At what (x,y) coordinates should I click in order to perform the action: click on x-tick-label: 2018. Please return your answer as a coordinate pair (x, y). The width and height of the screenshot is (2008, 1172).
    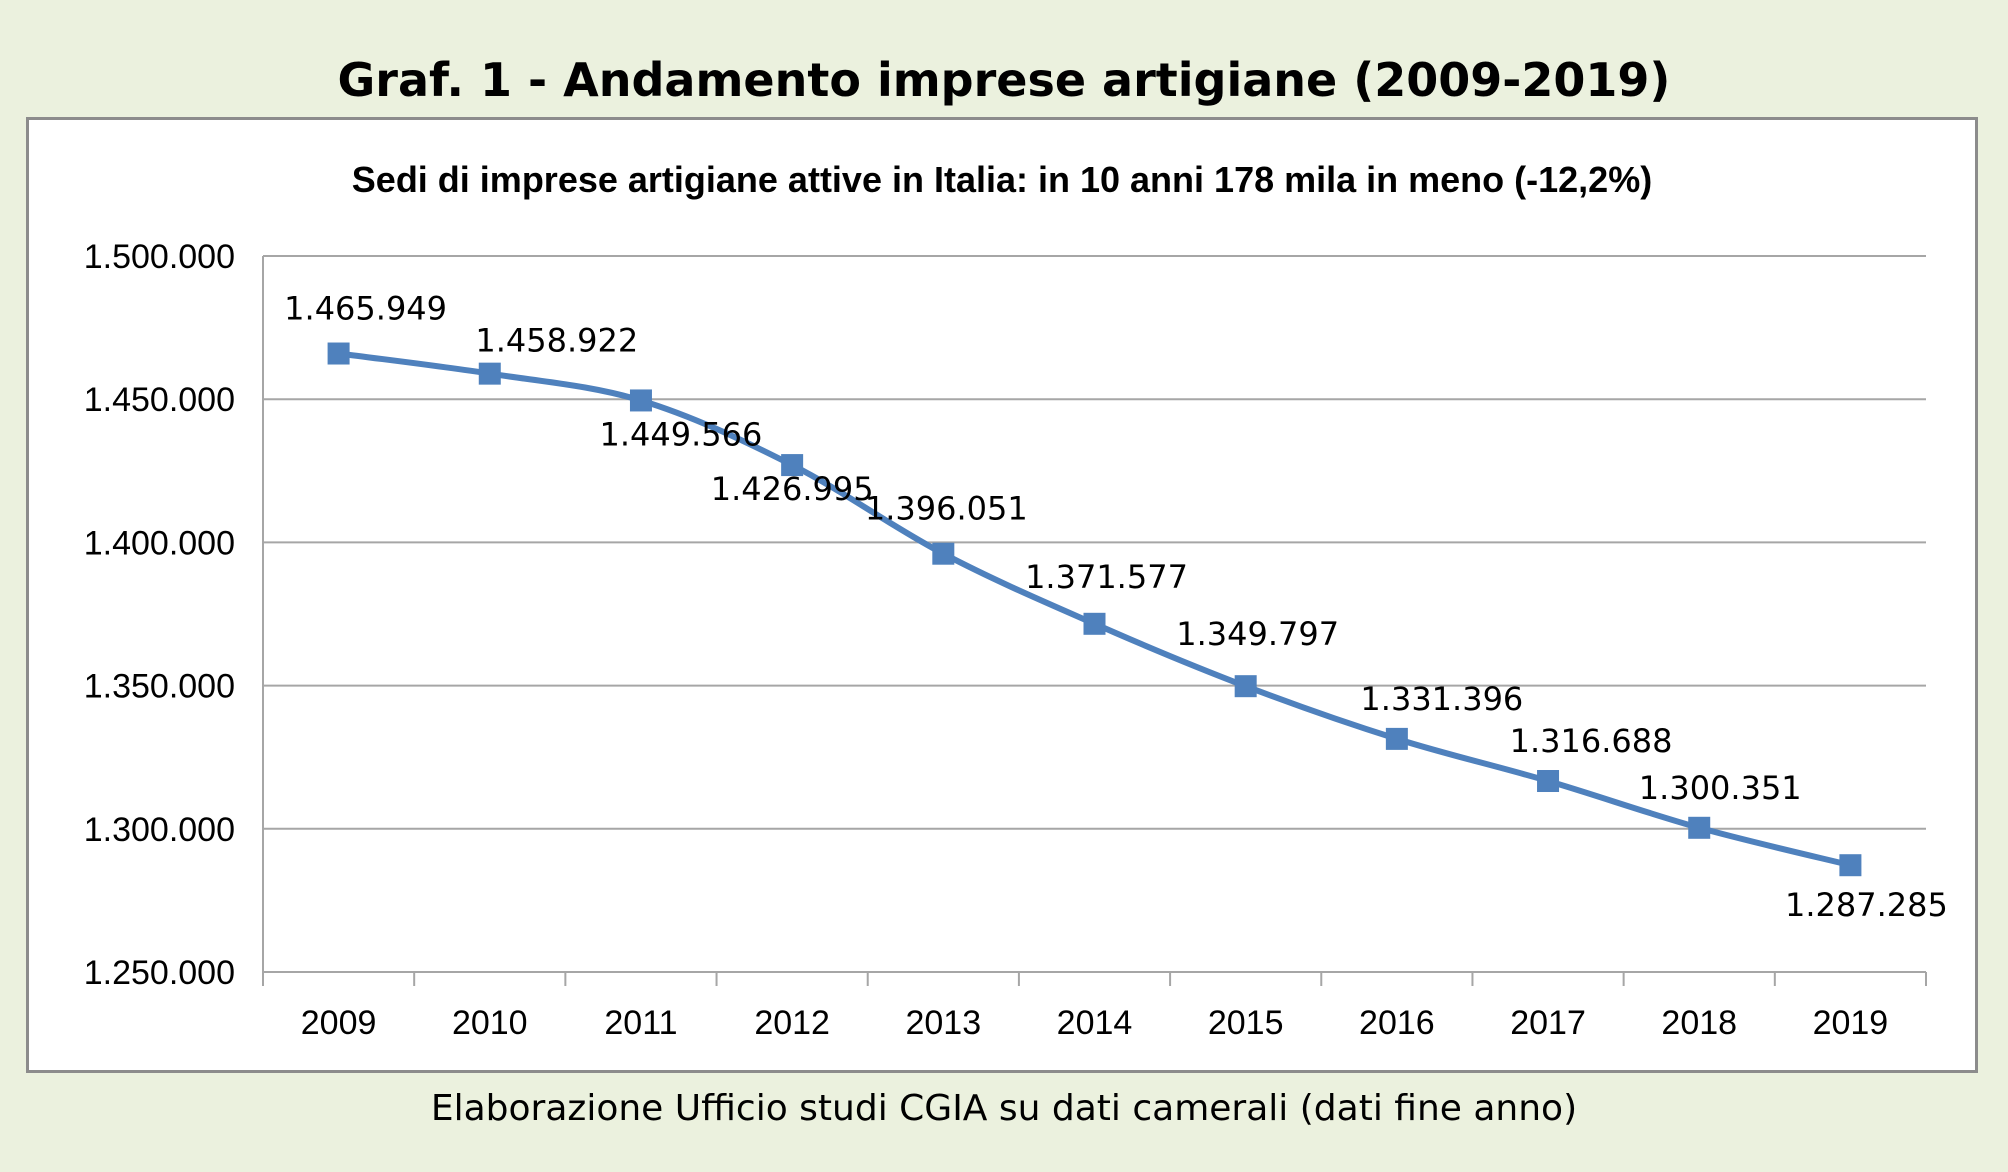
    Looking at the image, I should click on (1699, 1023).